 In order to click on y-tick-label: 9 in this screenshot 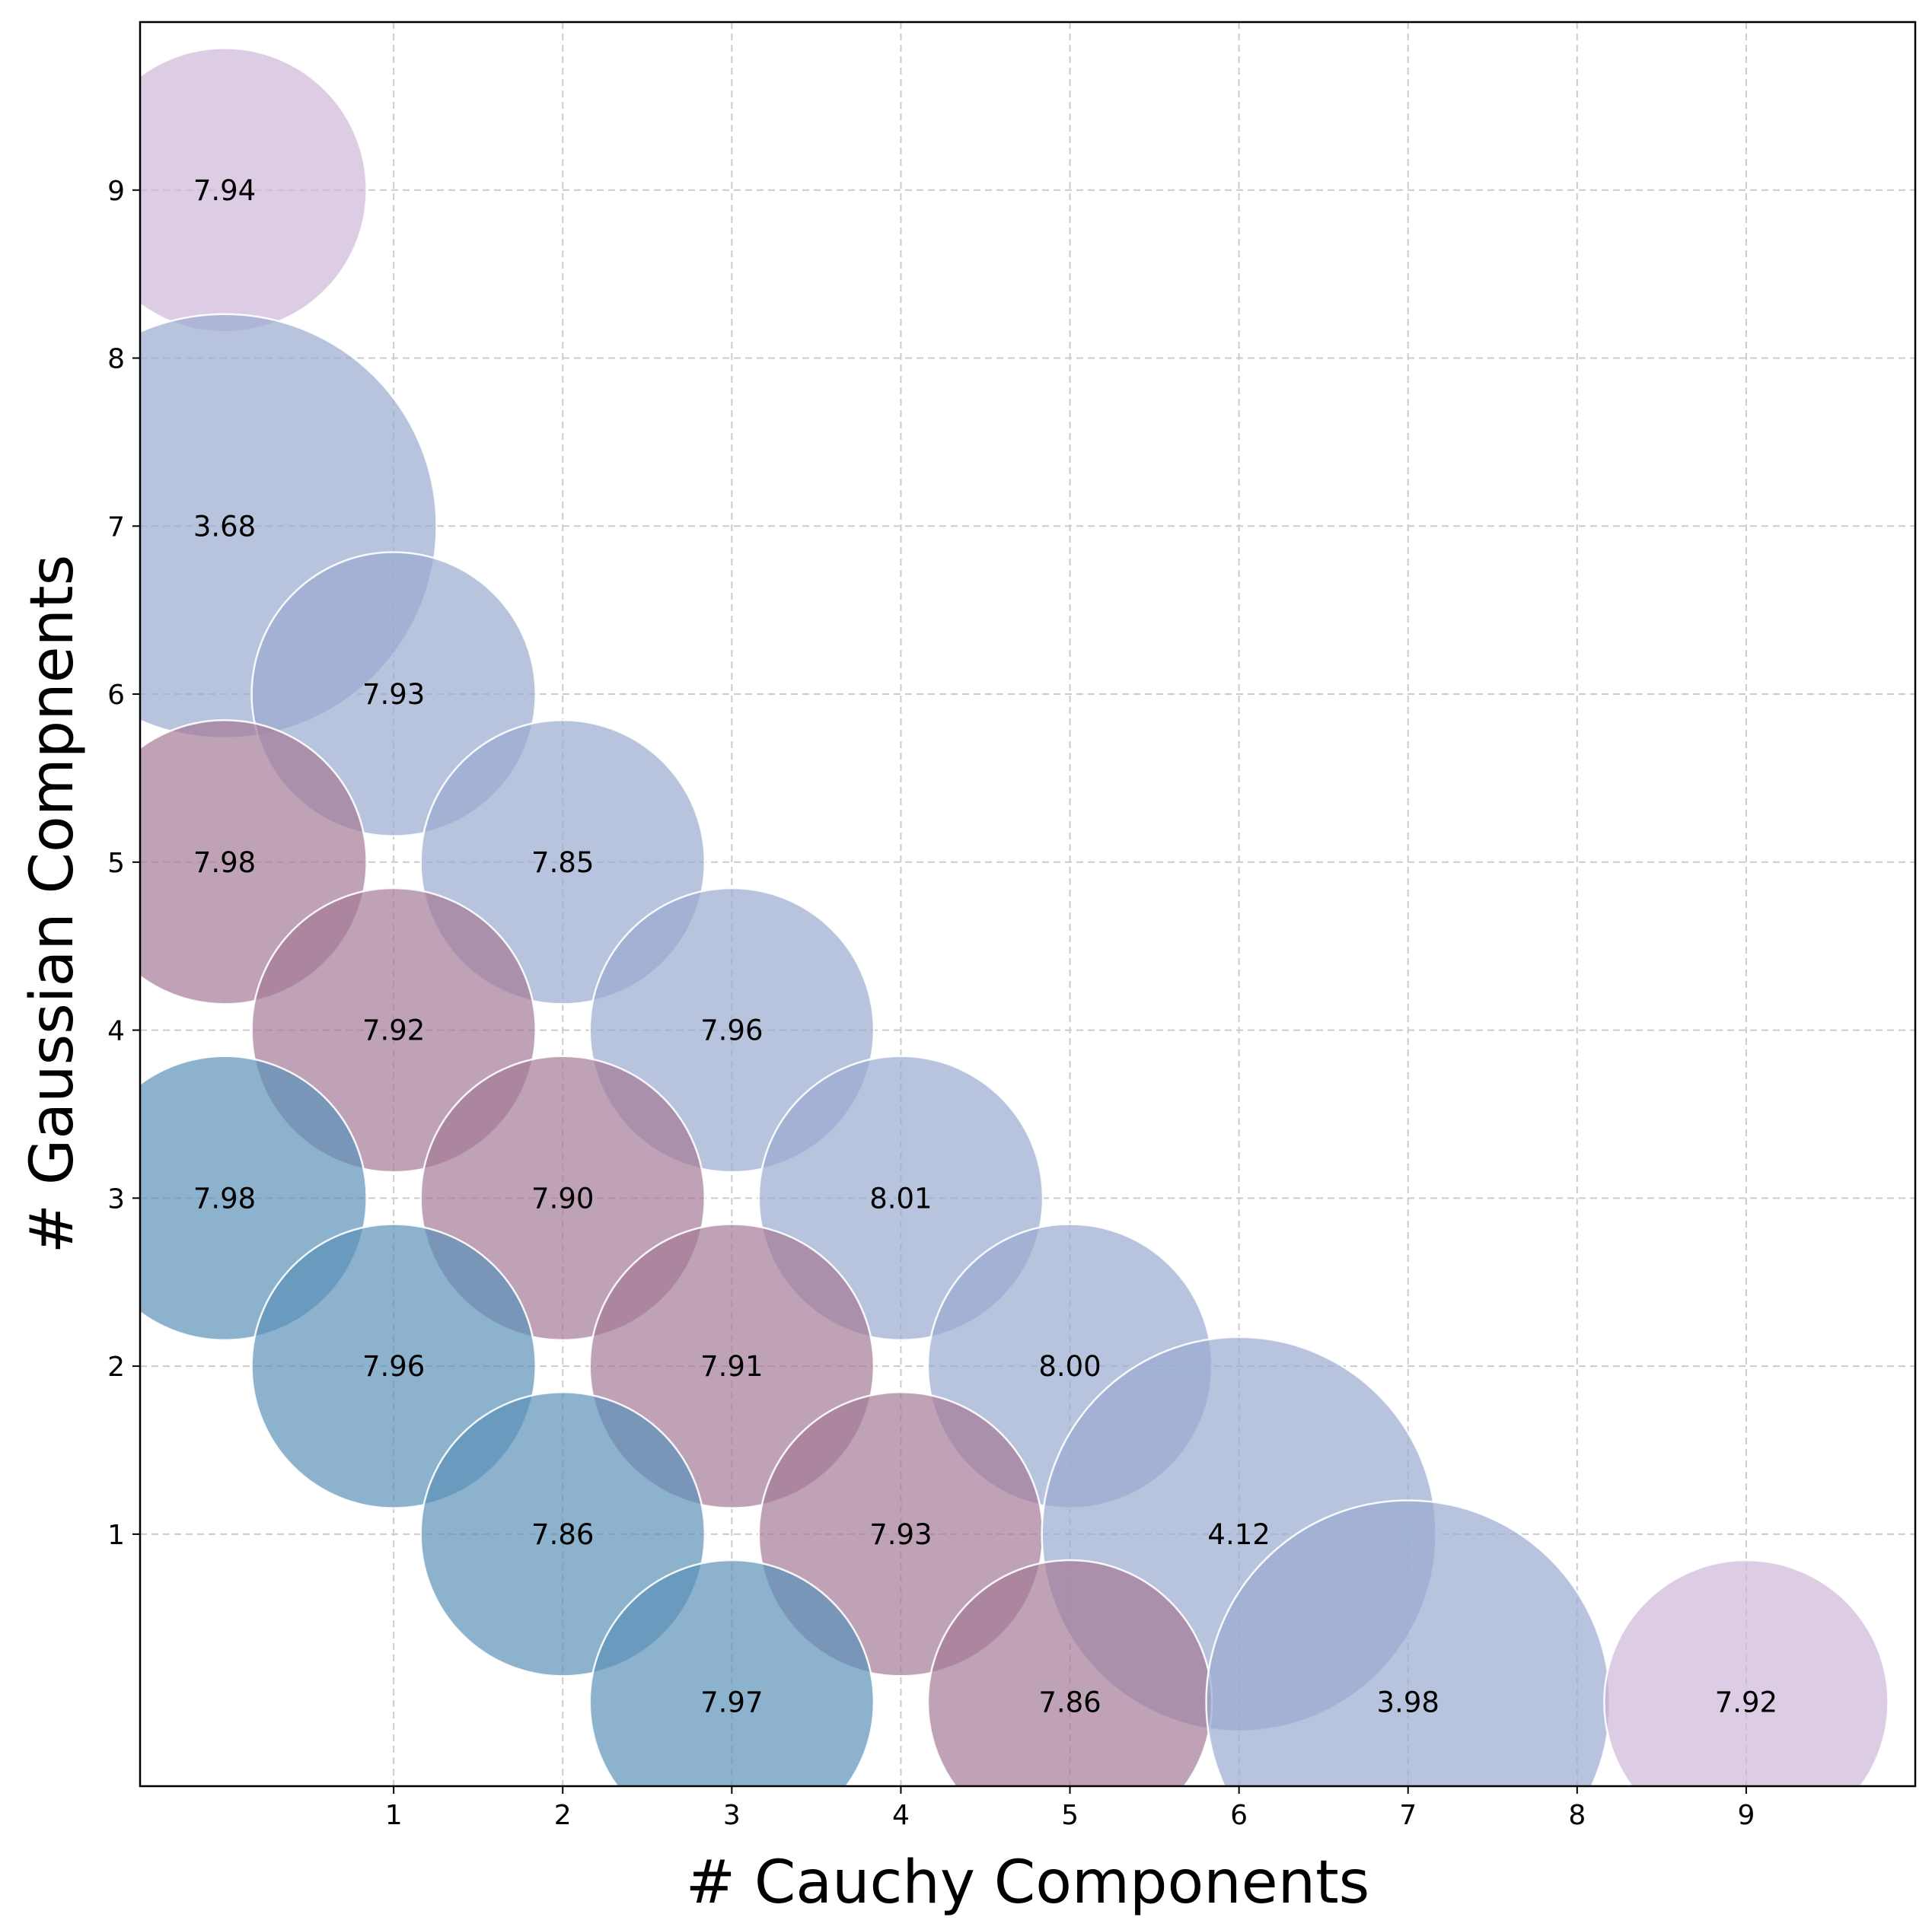, I will do `click(116, 191)`.